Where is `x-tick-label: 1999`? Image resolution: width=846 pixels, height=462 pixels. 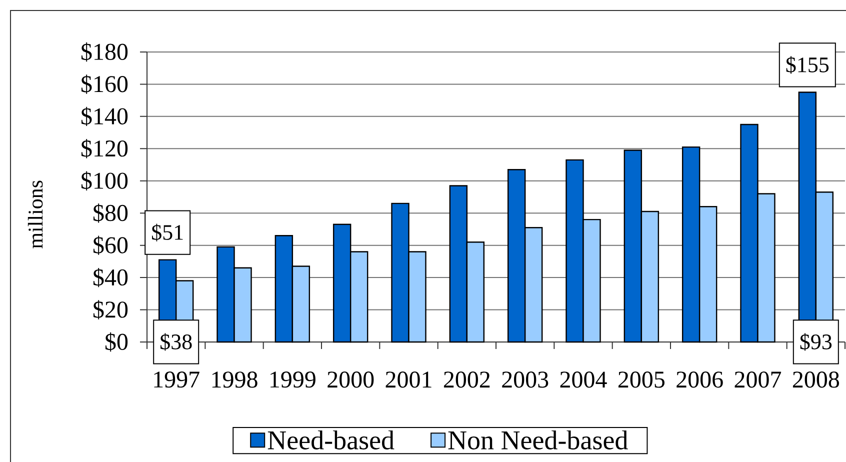 x-tick-label: 1999 is located at coordinates (293, 380).